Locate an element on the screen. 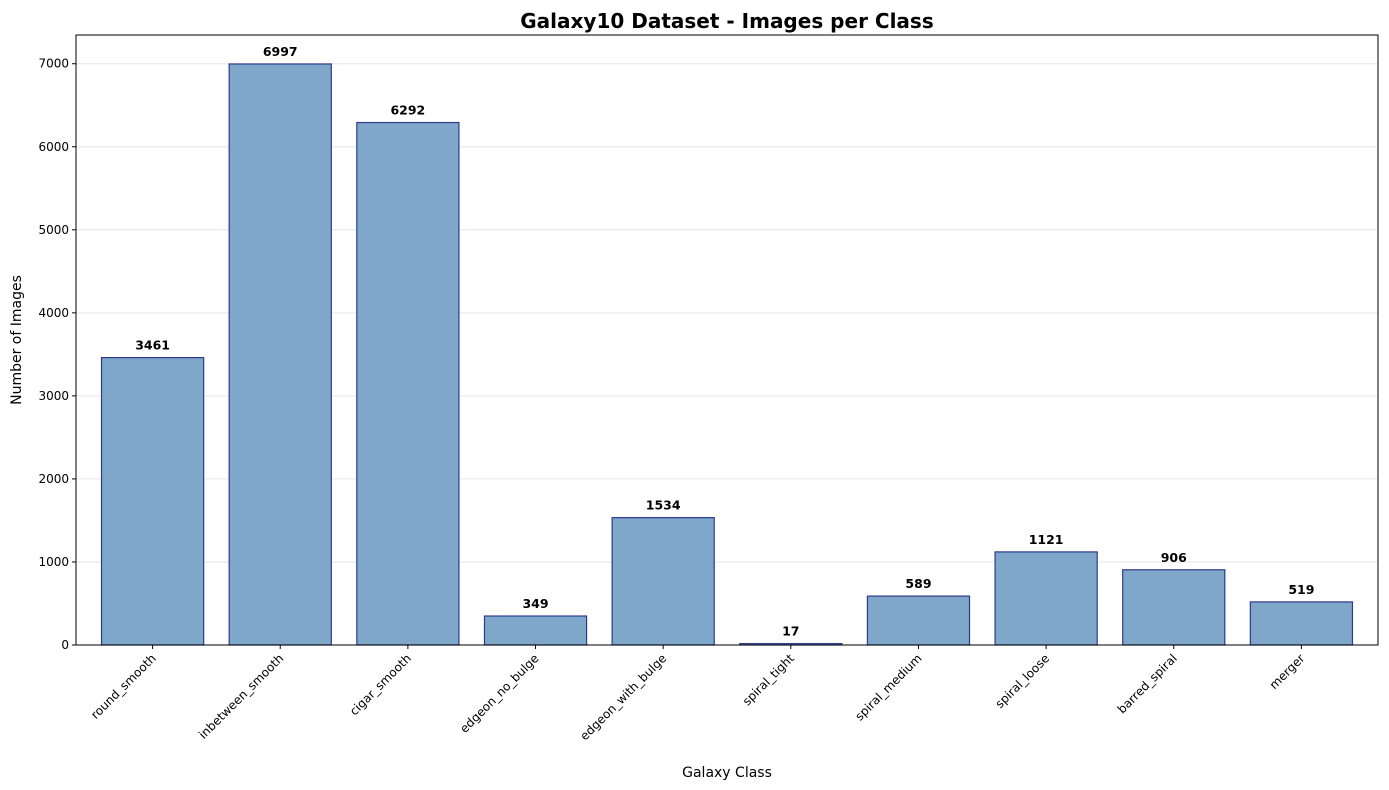 This screenshot has height=790, width=1389. data-label-barred_spiral: 906 is located at coordinates (1174, 557).